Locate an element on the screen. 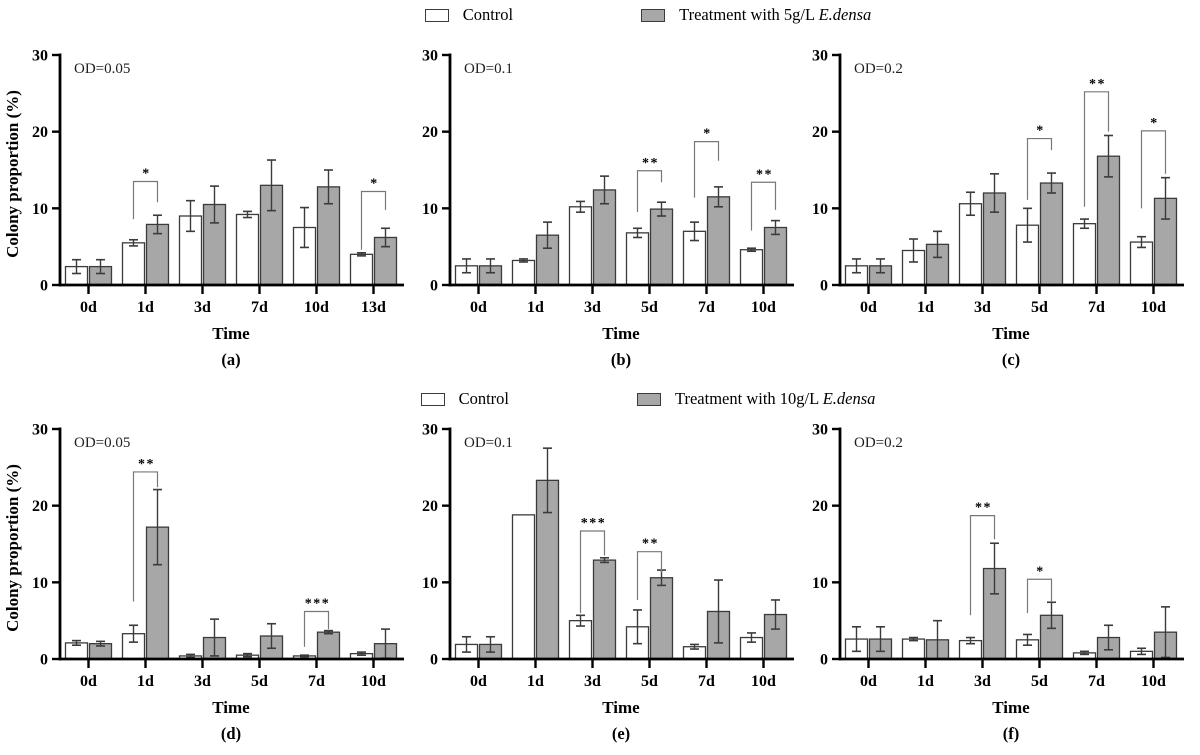 Image resolution: width=1200 pixels, height=755 pixels. panel-d: ** *** 0 10 20 30 0d 1d 3d 5d 7d 10d OD=0.05 Time (d) is located at coordinates (221, 579).